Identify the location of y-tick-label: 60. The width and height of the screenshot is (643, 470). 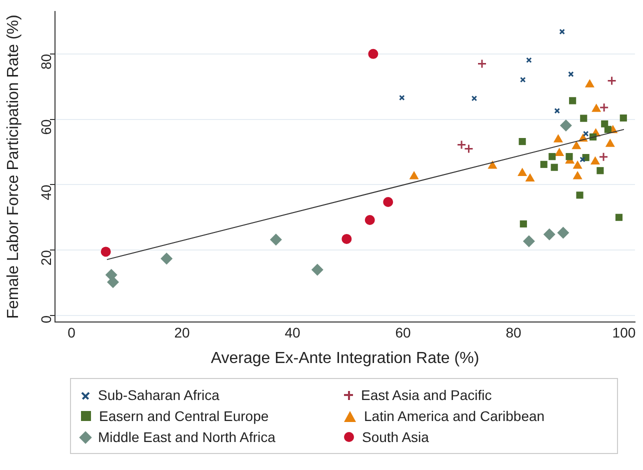
(46, 127).